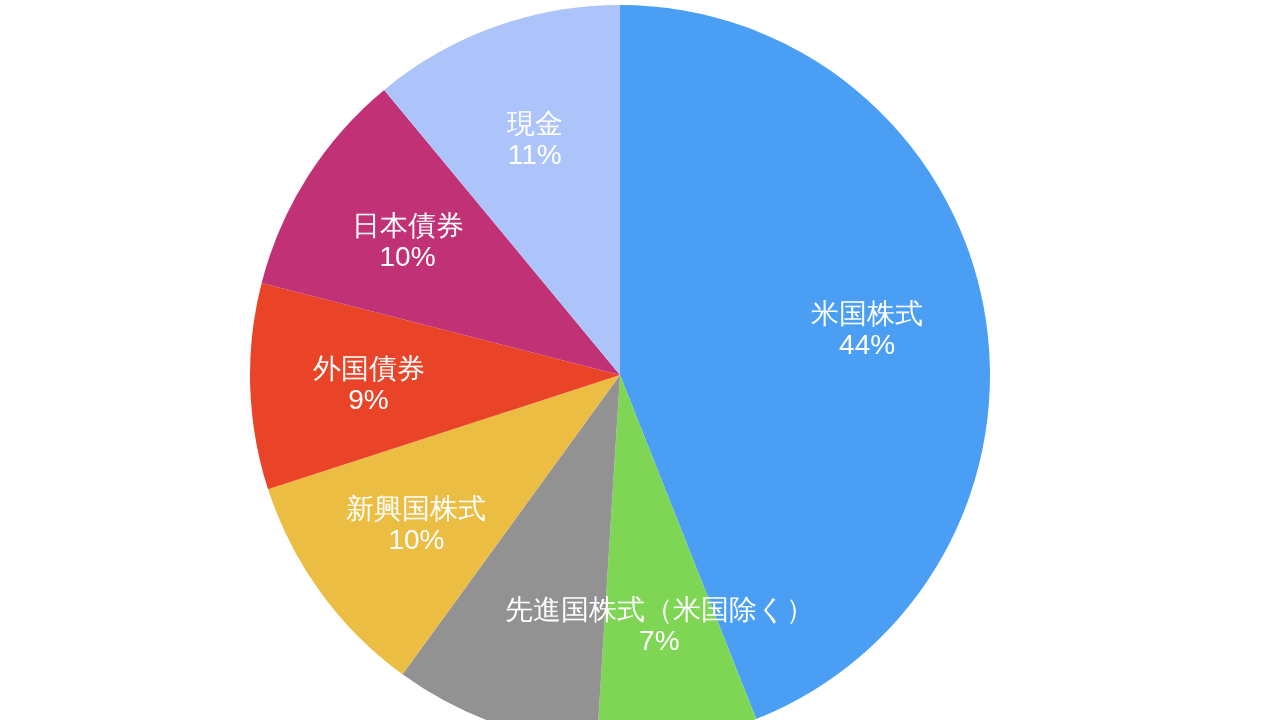  What do you see at coordinates (867, 313) in the screenshot?
I see `slice-label: 米国株式` at bounding box center [867, 313].